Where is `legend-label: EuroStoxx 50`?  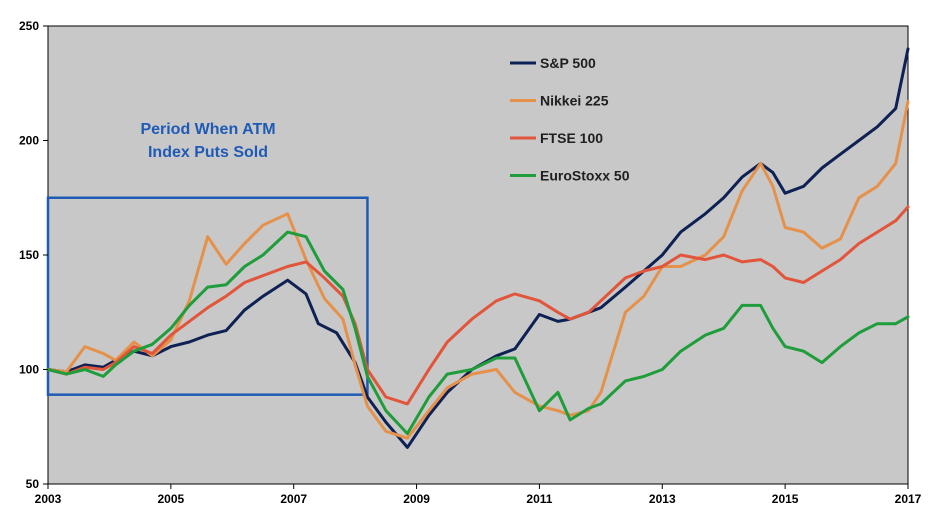 legend-label: EuroStoxx 50 is located at coordinates (585, 176).